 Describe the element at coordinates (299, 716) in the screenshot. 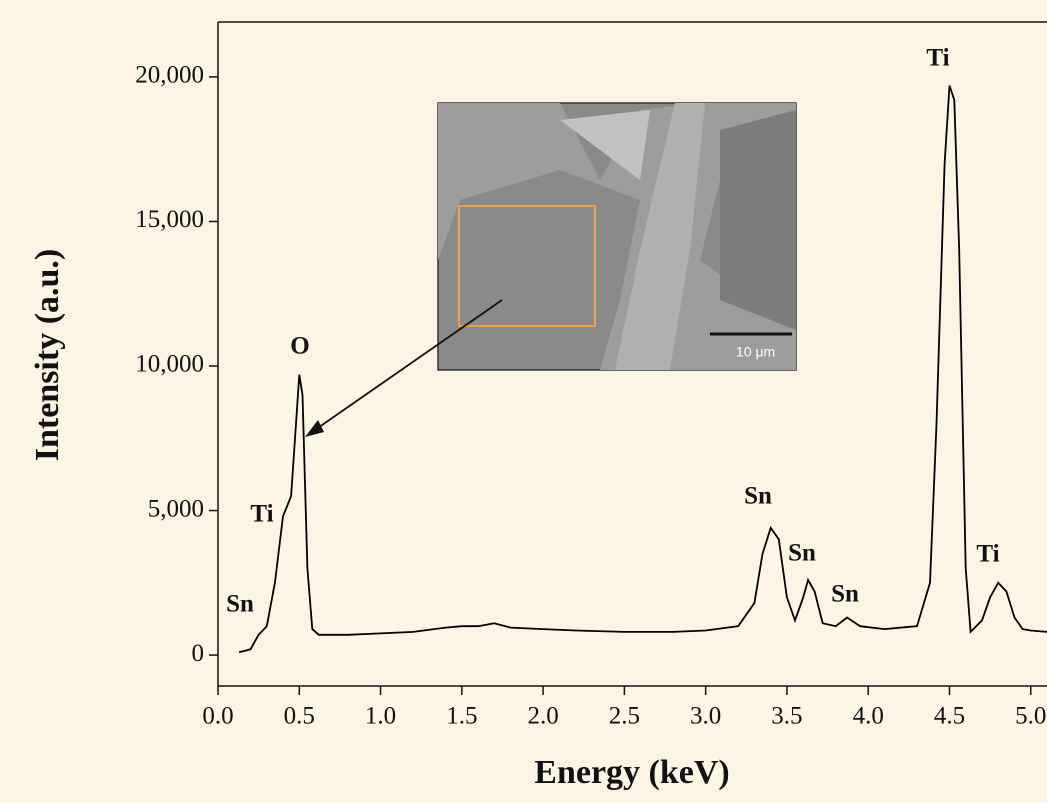

I see `x-tick-label: 0.5` at that location.